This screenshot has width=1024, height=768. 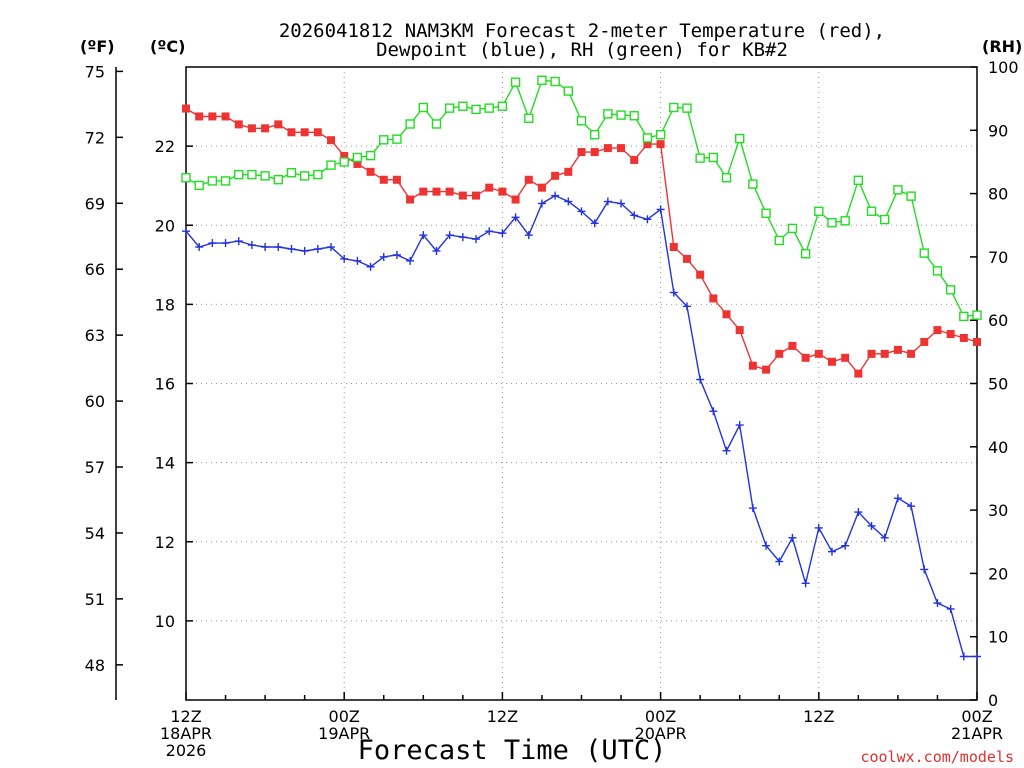 I want to click on rh-tick-label: 60, so click(x=998, y=320).